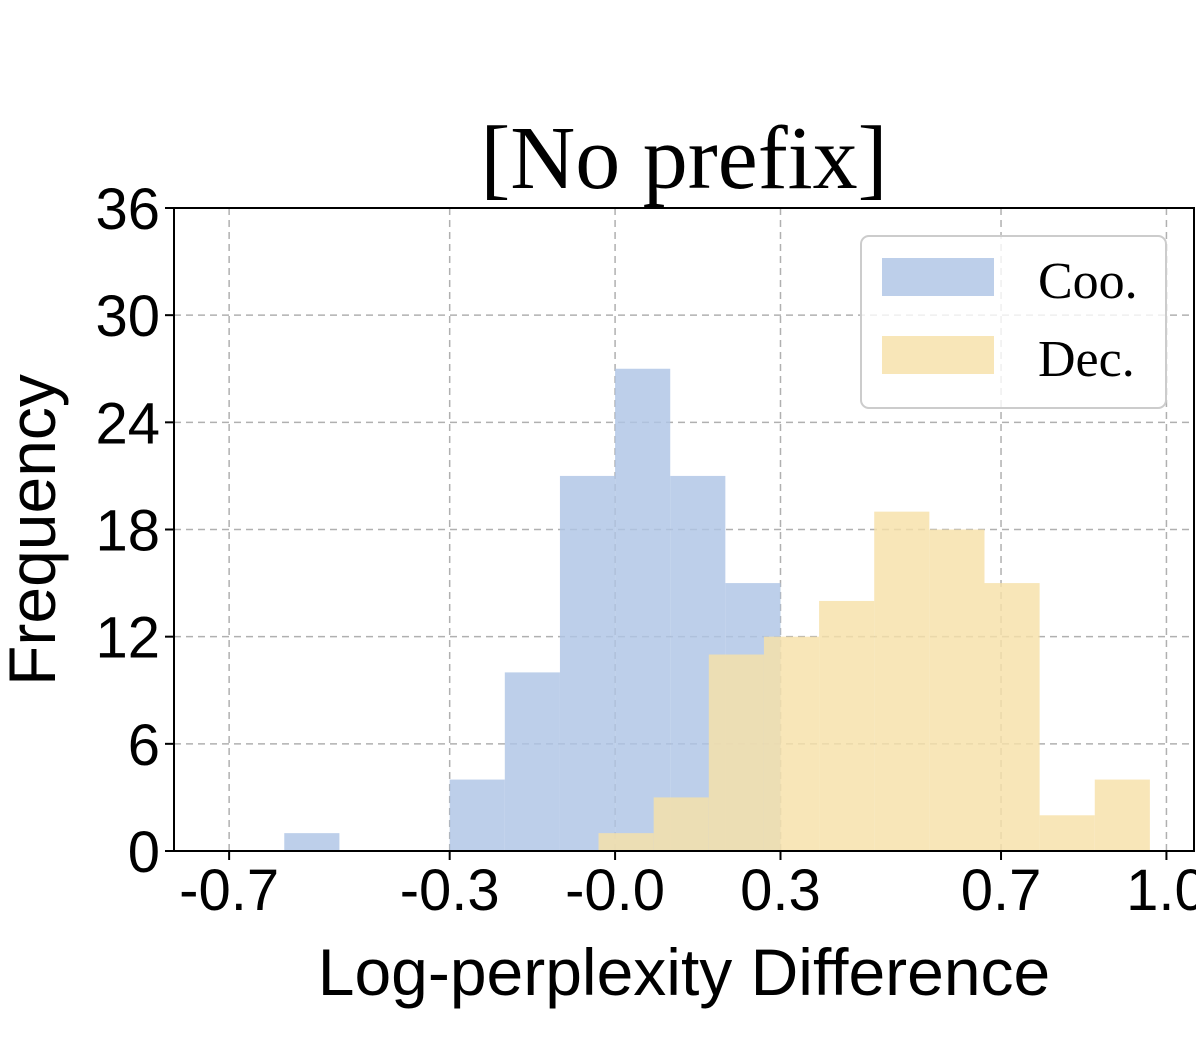 This screenshot has width=1196, height=1038. What do you see at coordinates (127, 531) in the screenshot?
I see `y-tick-label: 18` at bounding box center [127, 531].